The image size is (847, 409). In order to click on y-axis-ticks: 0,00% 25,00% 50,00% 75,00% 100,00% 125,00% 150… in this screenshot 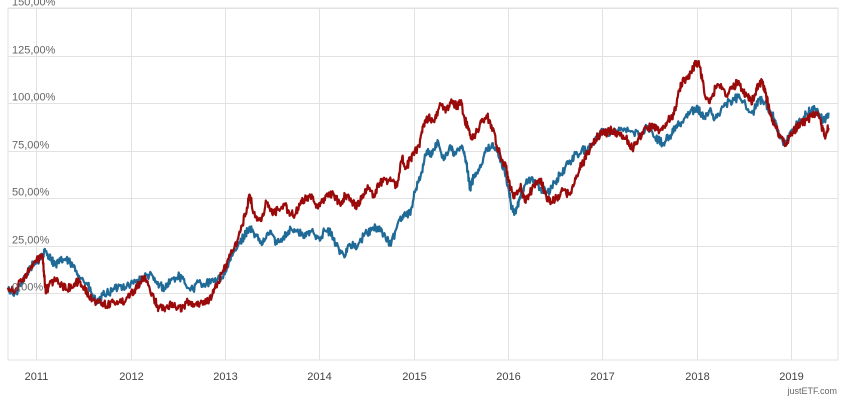, I will do `click(34, 147)`.